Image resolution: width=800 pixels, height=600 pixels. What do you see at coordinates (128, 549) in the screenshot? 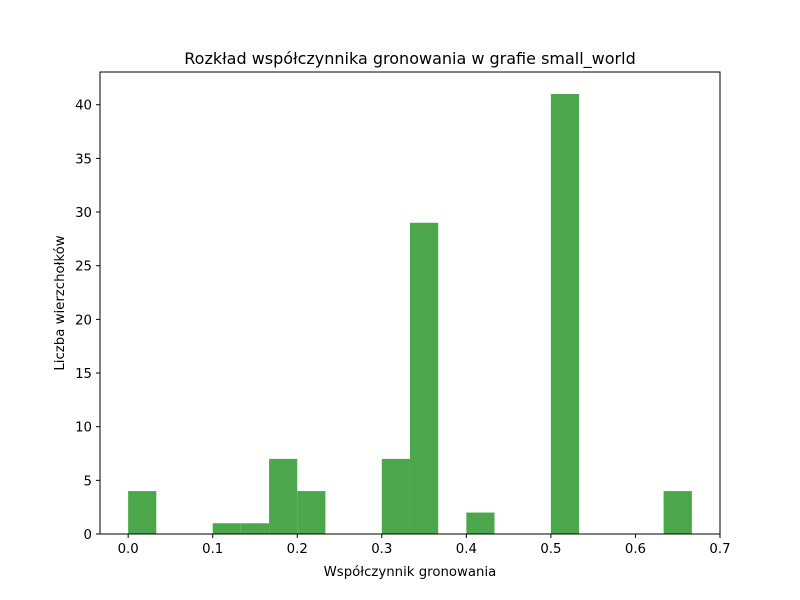
I see `x-tick-label: 0.0` at bounding box center [128, 549].